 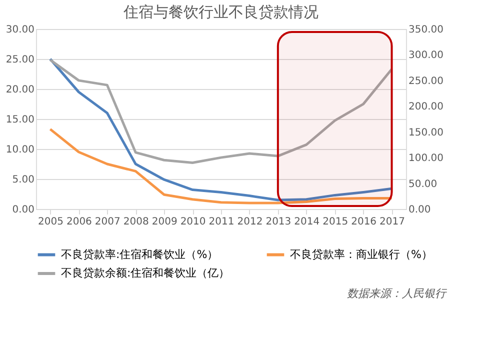 I want to click on x-tick-label: 2017, so click(x=392, y=222).